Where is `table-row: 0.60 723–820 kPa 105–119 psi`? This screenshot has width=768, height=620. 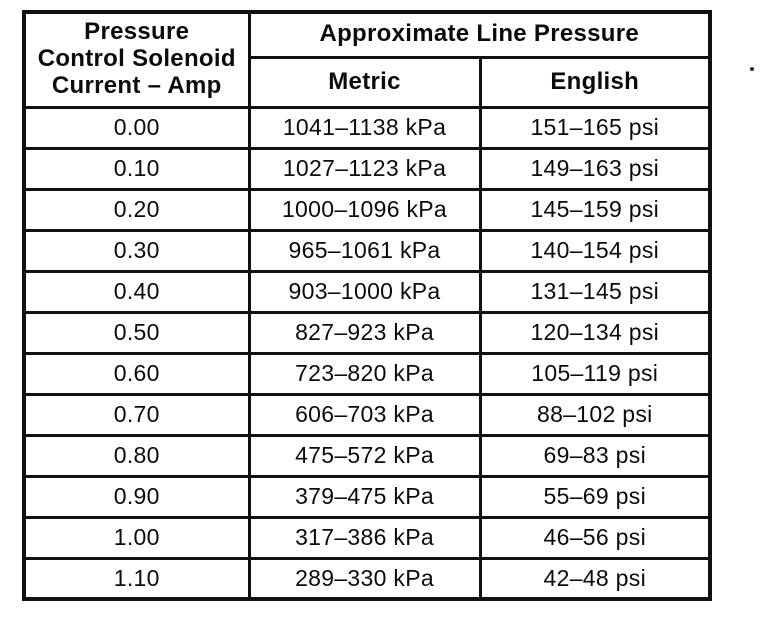 table-row: 0.60 723–820 kPa 105–119 psi is located at coordinates (367, 373).